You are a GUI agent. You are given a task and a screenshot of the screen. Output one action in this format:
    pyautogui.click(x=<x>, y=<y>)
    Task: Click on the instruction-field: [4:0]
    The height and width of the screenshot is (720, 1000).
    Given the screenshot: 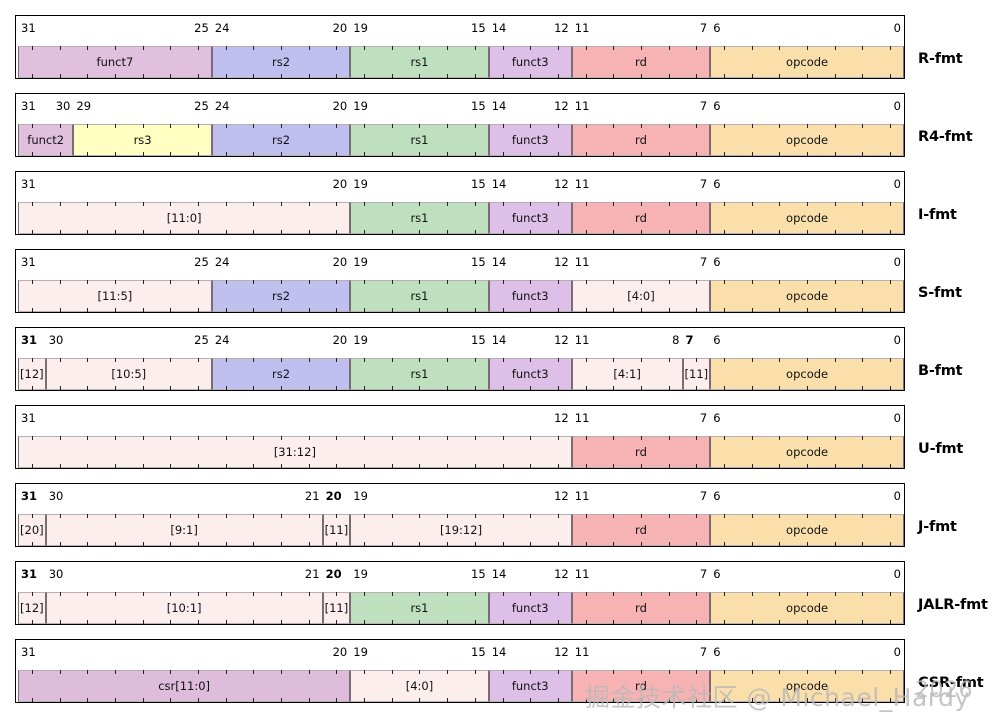 What is the action you would take?
    pyautogui.click(x=419, y=686)
    